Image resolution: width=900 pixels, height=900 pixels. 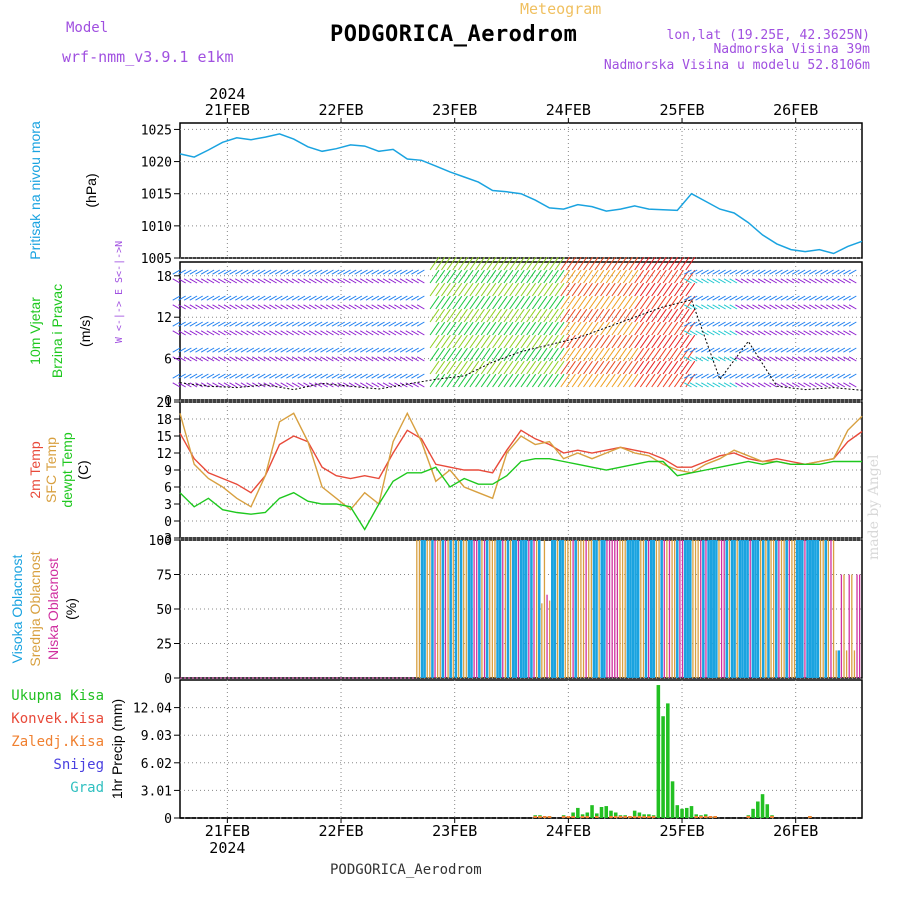 What do you see at coordinates (164, 576) in the screenshot?
I see `cloud-ytick-label-3: 75` at bounding box center [164, 576].